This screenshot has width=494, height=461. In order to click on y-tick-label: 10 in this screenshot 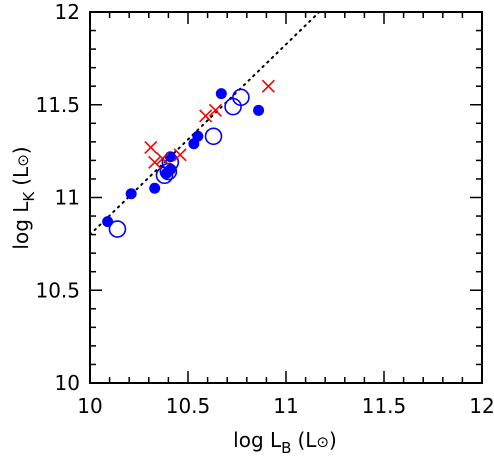, I will do `click(67, 383)`.